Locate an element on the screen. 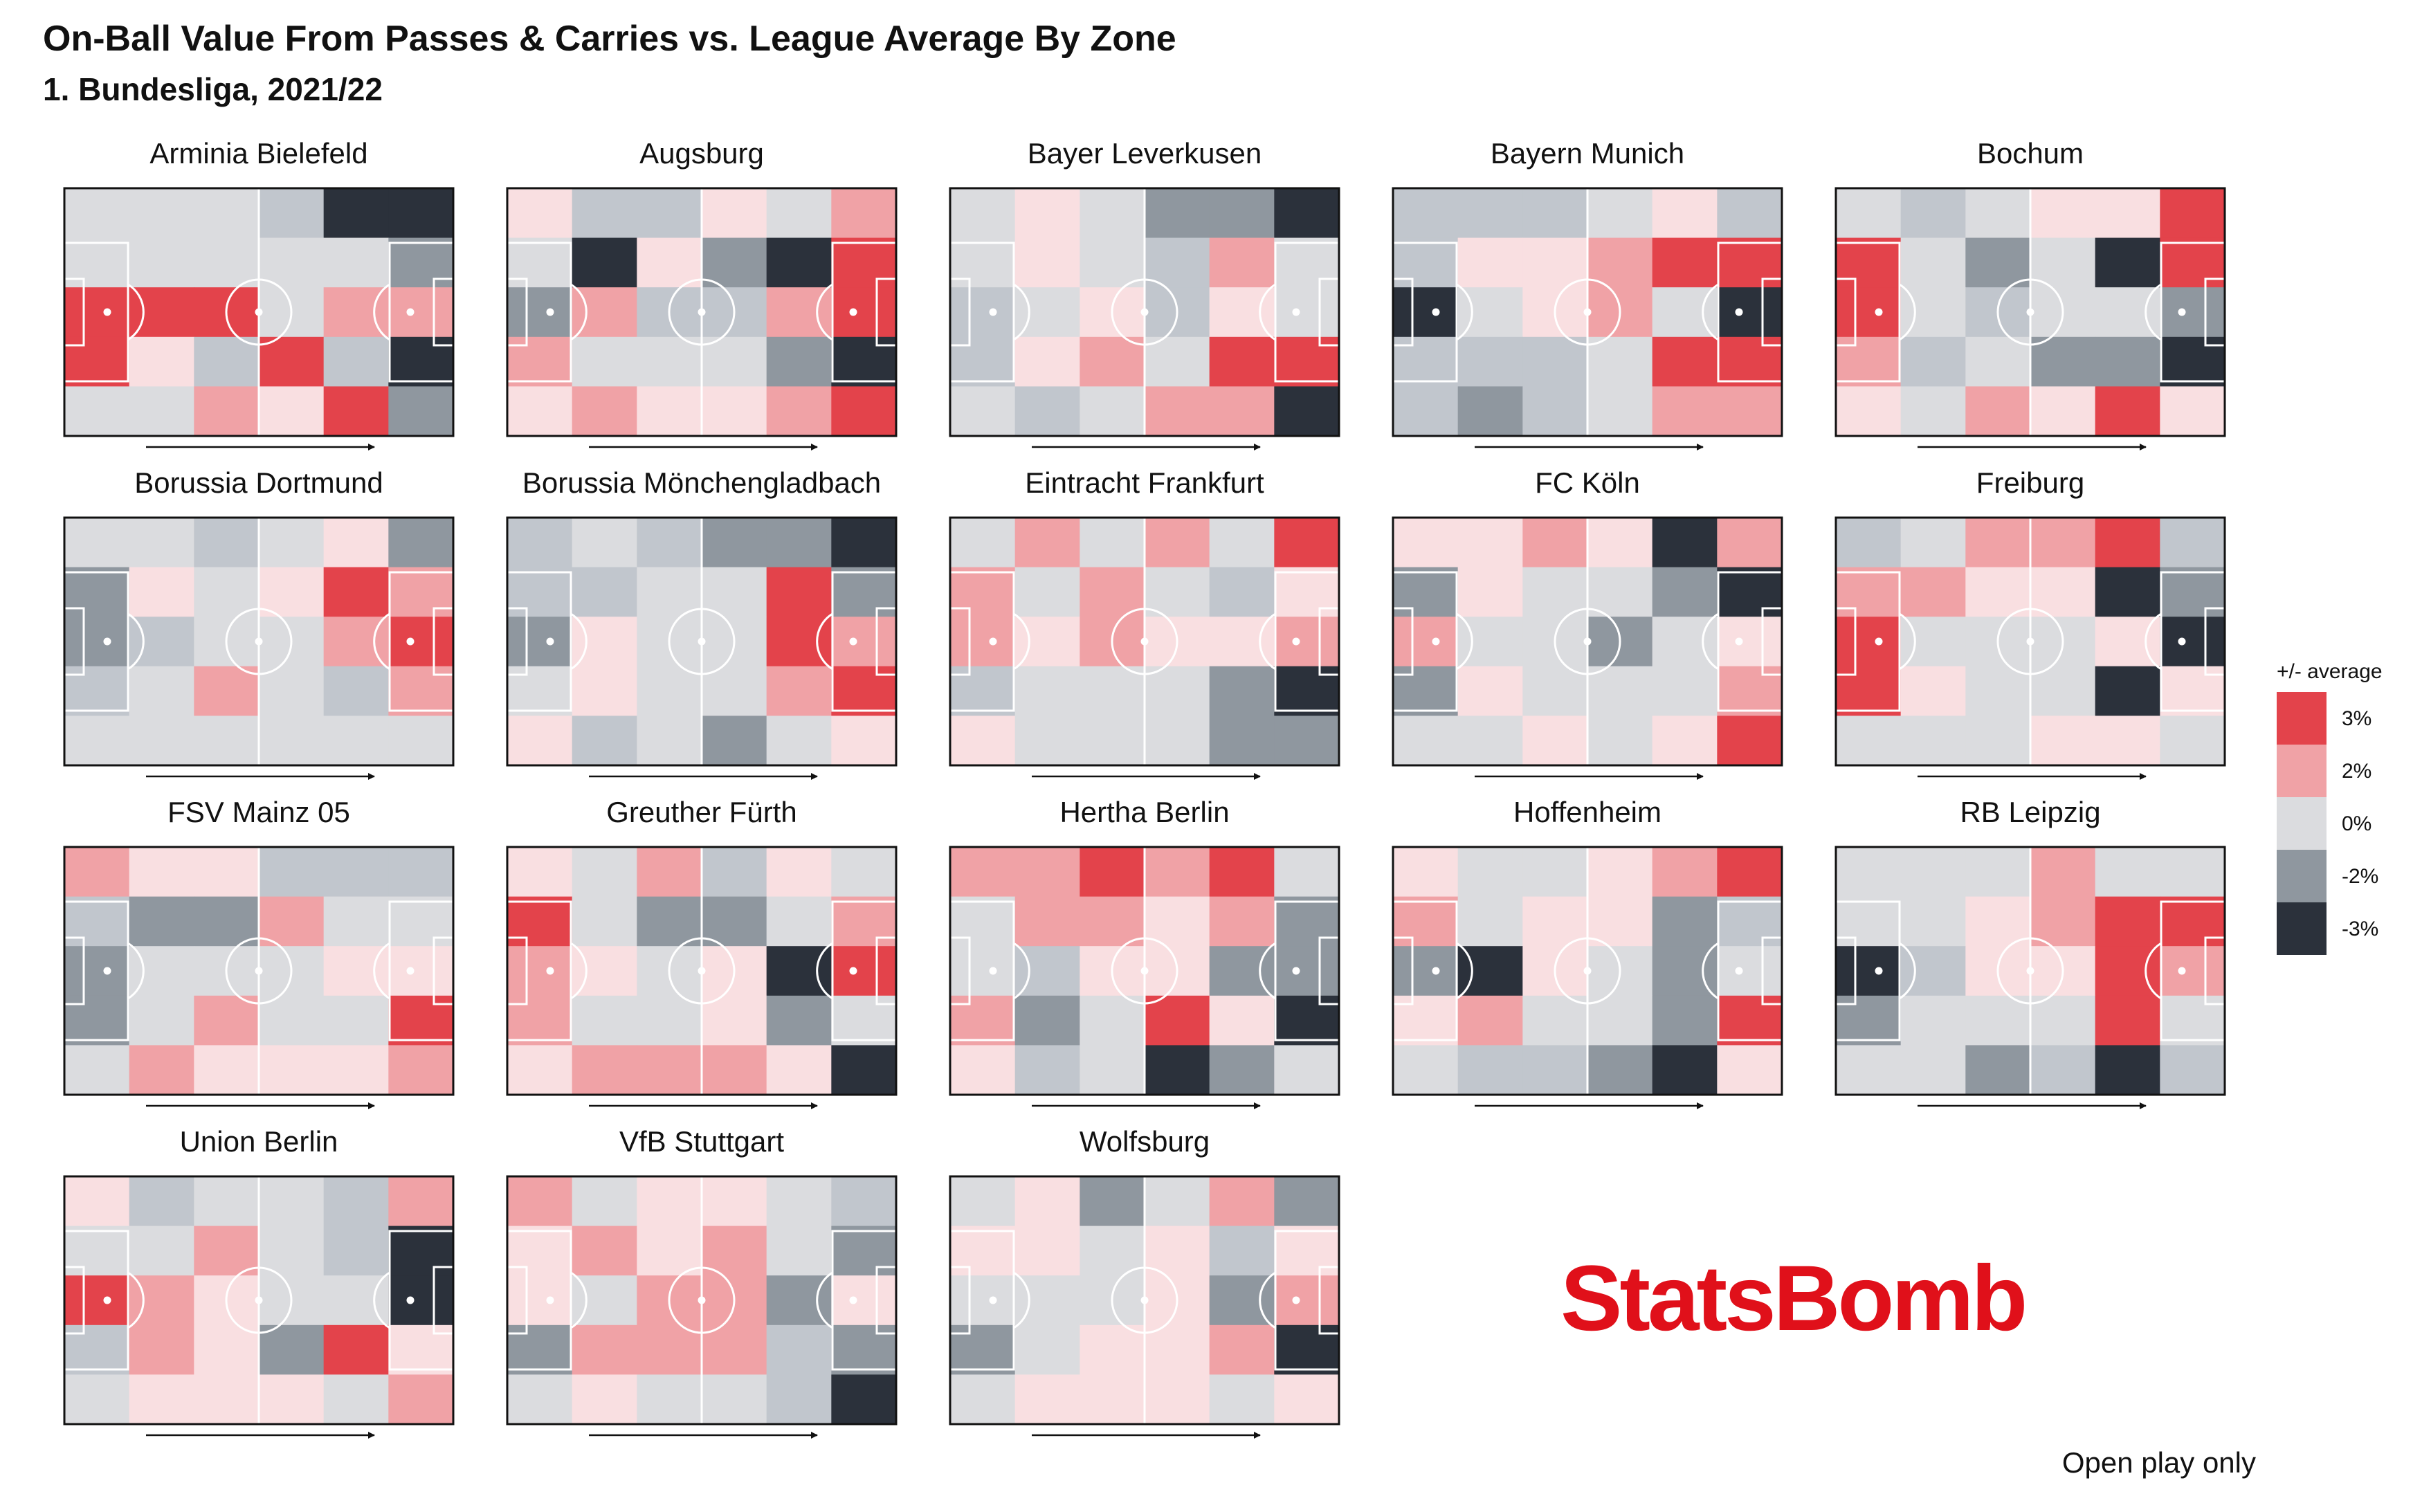  team-label: Bayern Munich is located at coordinates (1587, 153).